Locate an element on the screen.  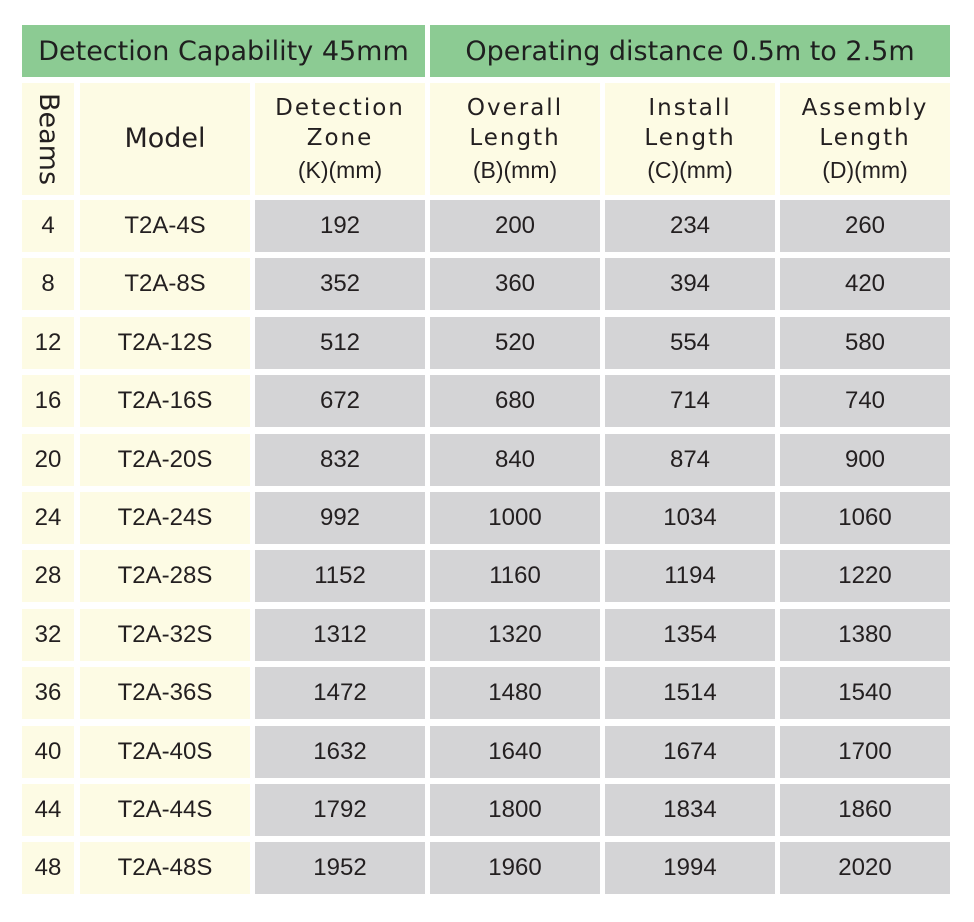
assembly-length-cell: 2020 is located at coordinates (865, 868).